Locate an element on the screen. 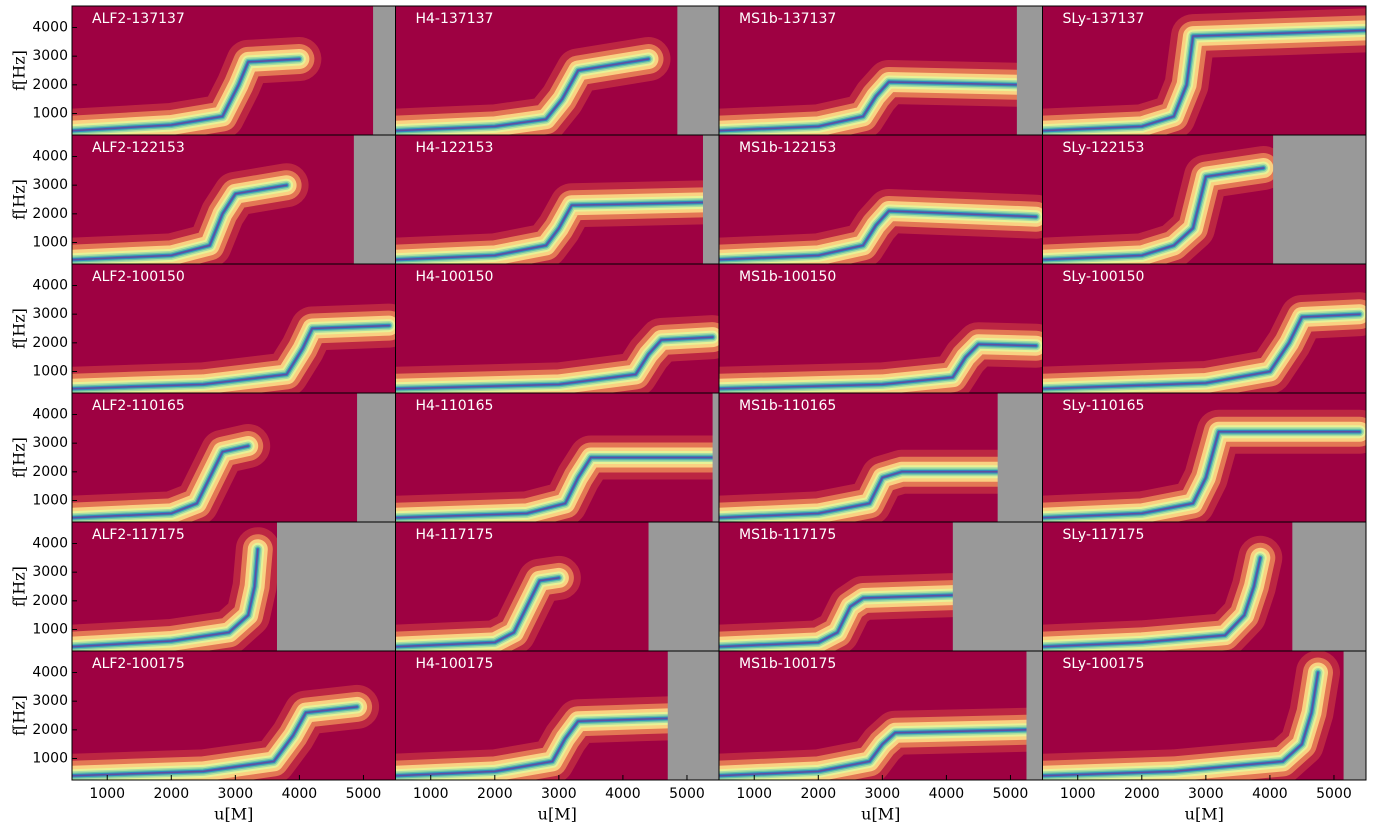 This screenshot has width=1374, height=825. panel-frame is located at coordinates (1204, 715).